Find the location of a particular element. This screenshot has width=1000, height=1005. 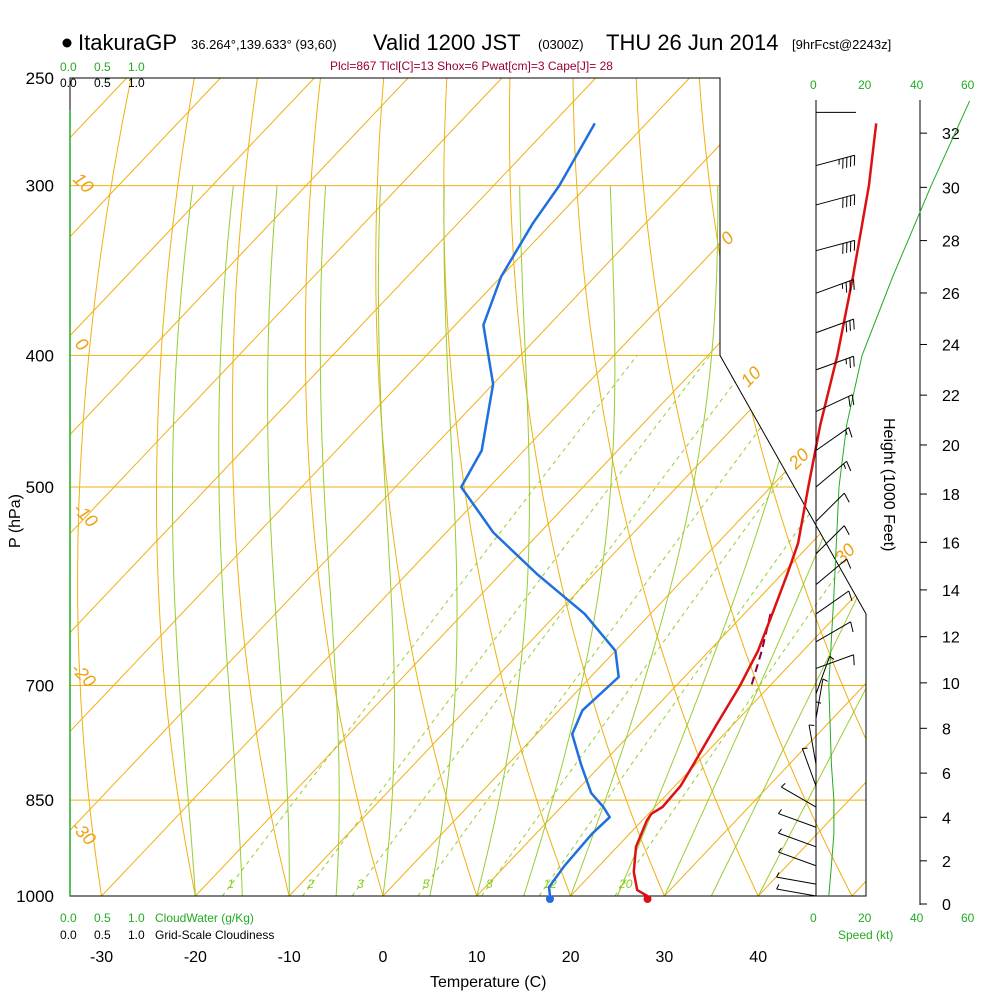

cloudwater-tick-bottom-2: 1.0 is located at coordinates (136, 918).